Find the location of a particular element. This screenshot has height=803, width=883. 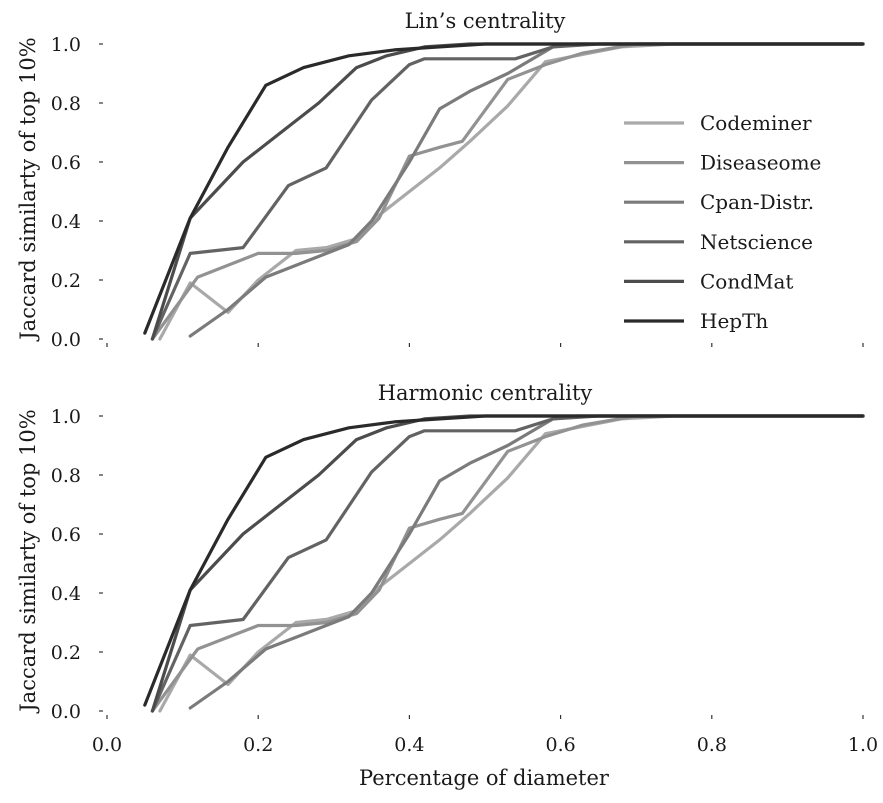

legend-label-condmat: CondMat is located at coordinates (746, 281).